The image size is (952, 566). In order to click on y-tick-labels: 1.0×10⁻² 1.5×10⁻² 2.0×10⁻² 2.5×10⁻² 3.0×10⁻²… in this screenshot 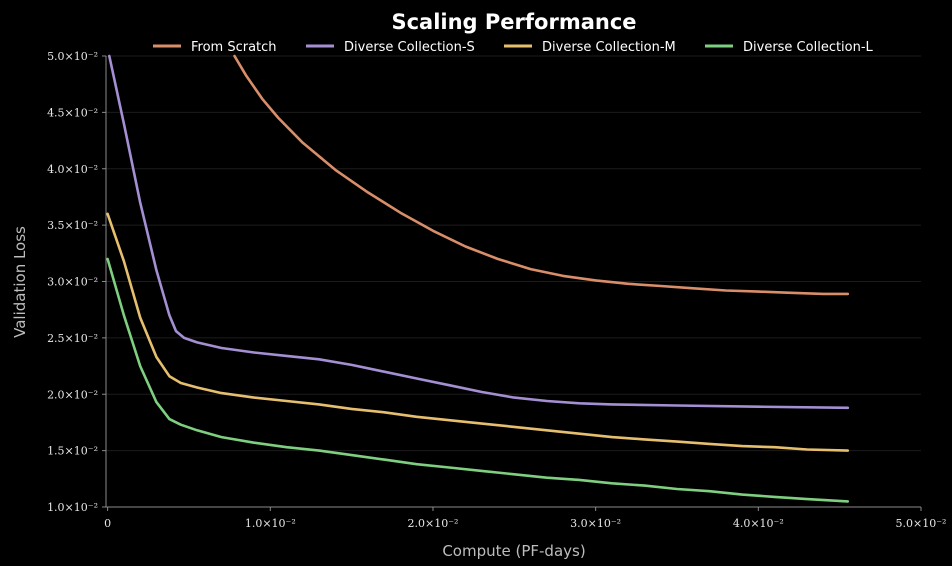, I will do `click(76, 282)`.